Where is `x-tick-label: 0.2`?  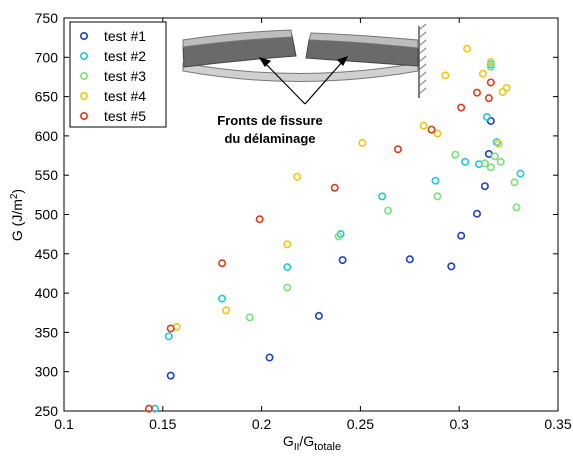
x-tick-label: 0.2 is located at coordinates (262, 424).